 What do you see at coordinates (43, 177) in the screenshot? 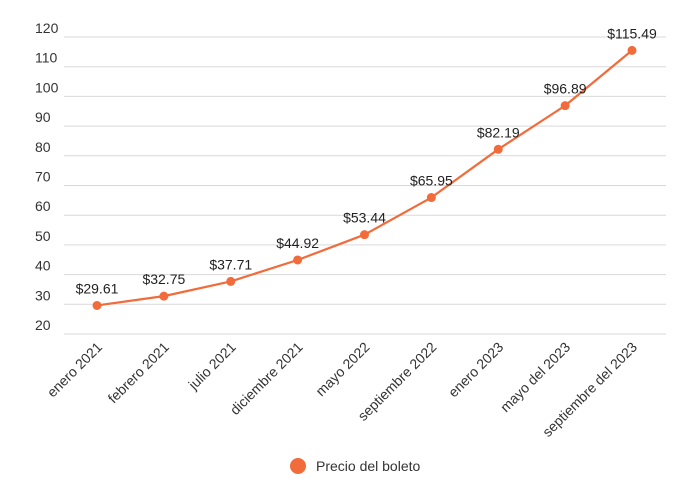
I see `y-tick-label: 70` at bounding box center [43, 177].